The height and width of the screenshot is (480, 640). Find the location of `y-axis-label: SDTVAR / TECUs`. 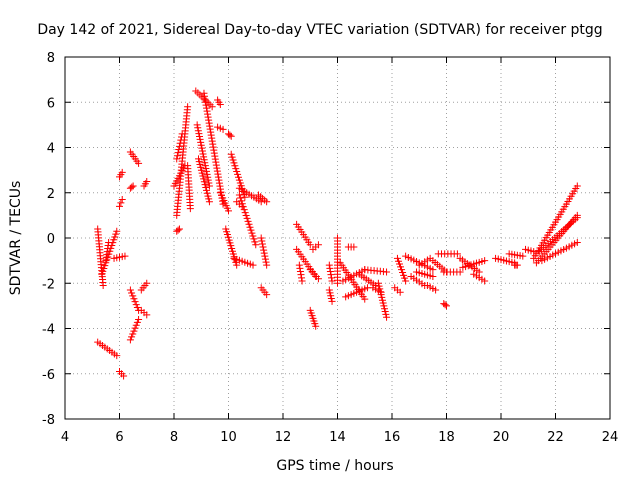

y-axis-label: SDTVAR / TECUs is located at coordinates (16, 238).